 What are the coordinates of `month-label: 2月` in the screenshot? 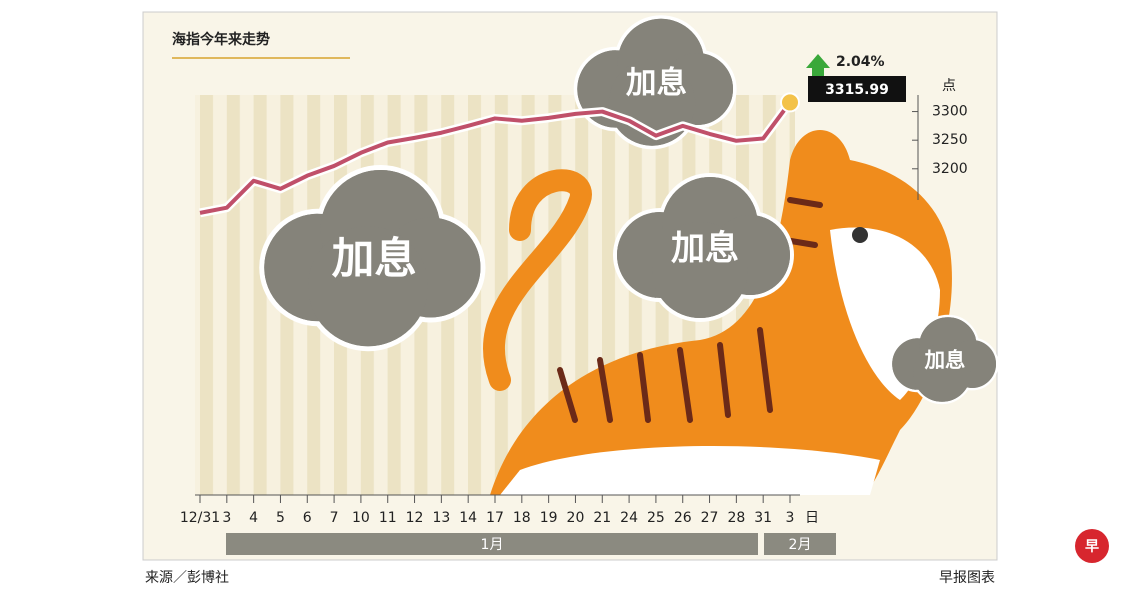 It's located at (800, 545).